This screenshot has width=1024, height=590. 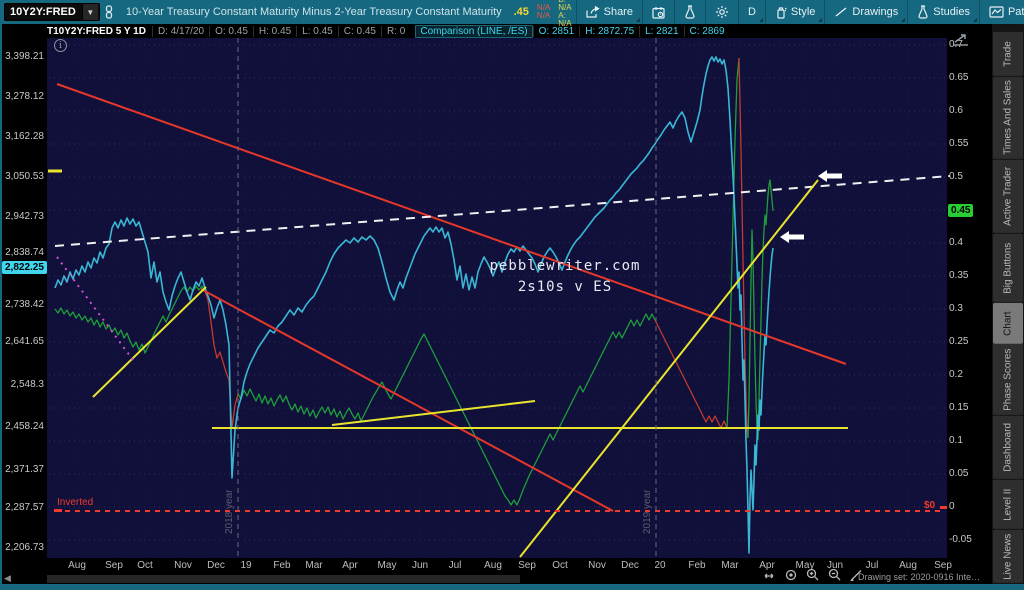 What do you see at coordinates (769, 577) in the screenshot?
I see `pan-icon` at bounding box center [769, 577].